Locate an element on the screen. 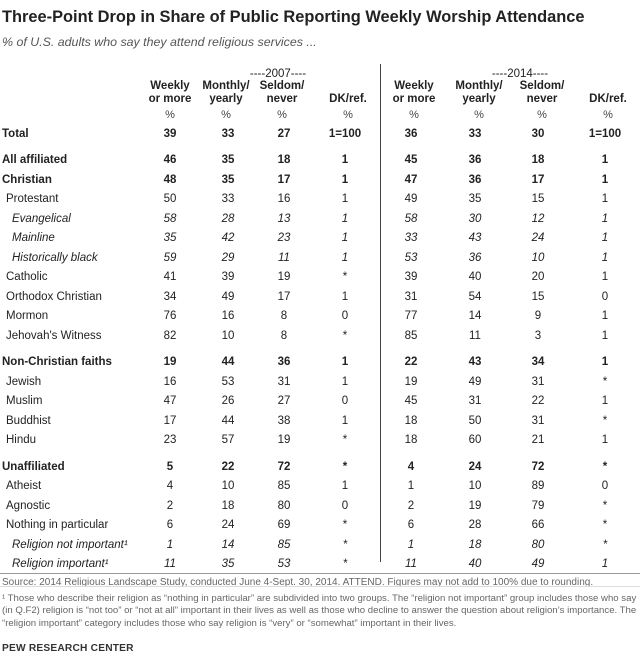 This screenshot has height=668, width=640. cell-y2007-1: 24 is located at coordinates (228, 525).